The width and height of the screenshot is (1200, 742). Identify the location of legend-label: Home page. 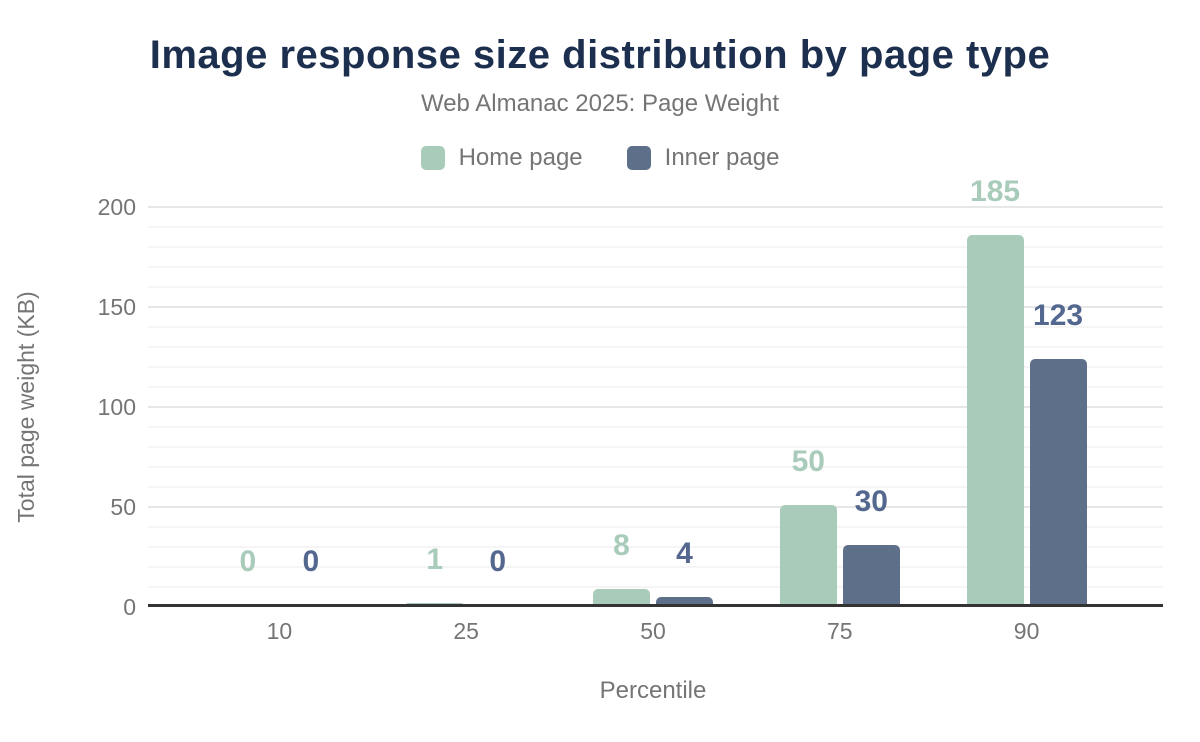
(520, 157).